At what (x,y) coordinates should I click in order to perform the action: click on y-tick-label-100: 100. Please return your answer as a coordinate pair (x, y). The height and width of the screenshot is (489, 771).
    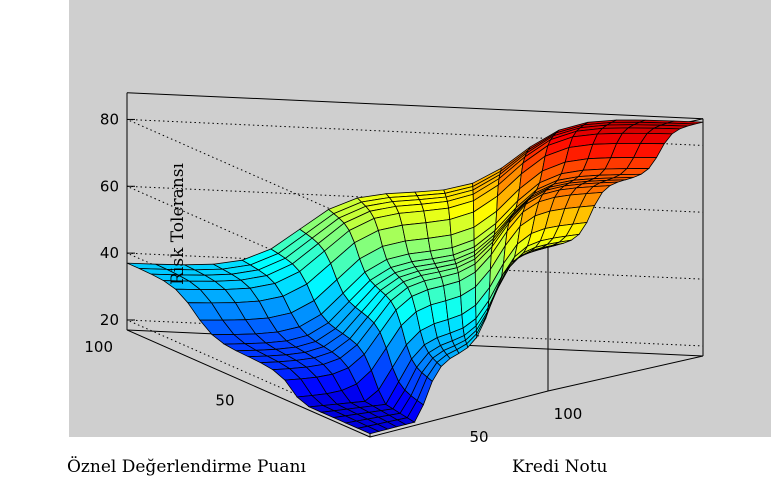
    Looking at the image, I should click on (98, 347).